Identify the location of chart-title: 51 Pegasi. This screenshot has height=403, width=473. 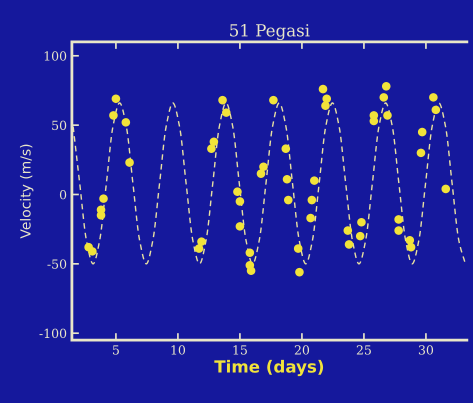
(270, 32).